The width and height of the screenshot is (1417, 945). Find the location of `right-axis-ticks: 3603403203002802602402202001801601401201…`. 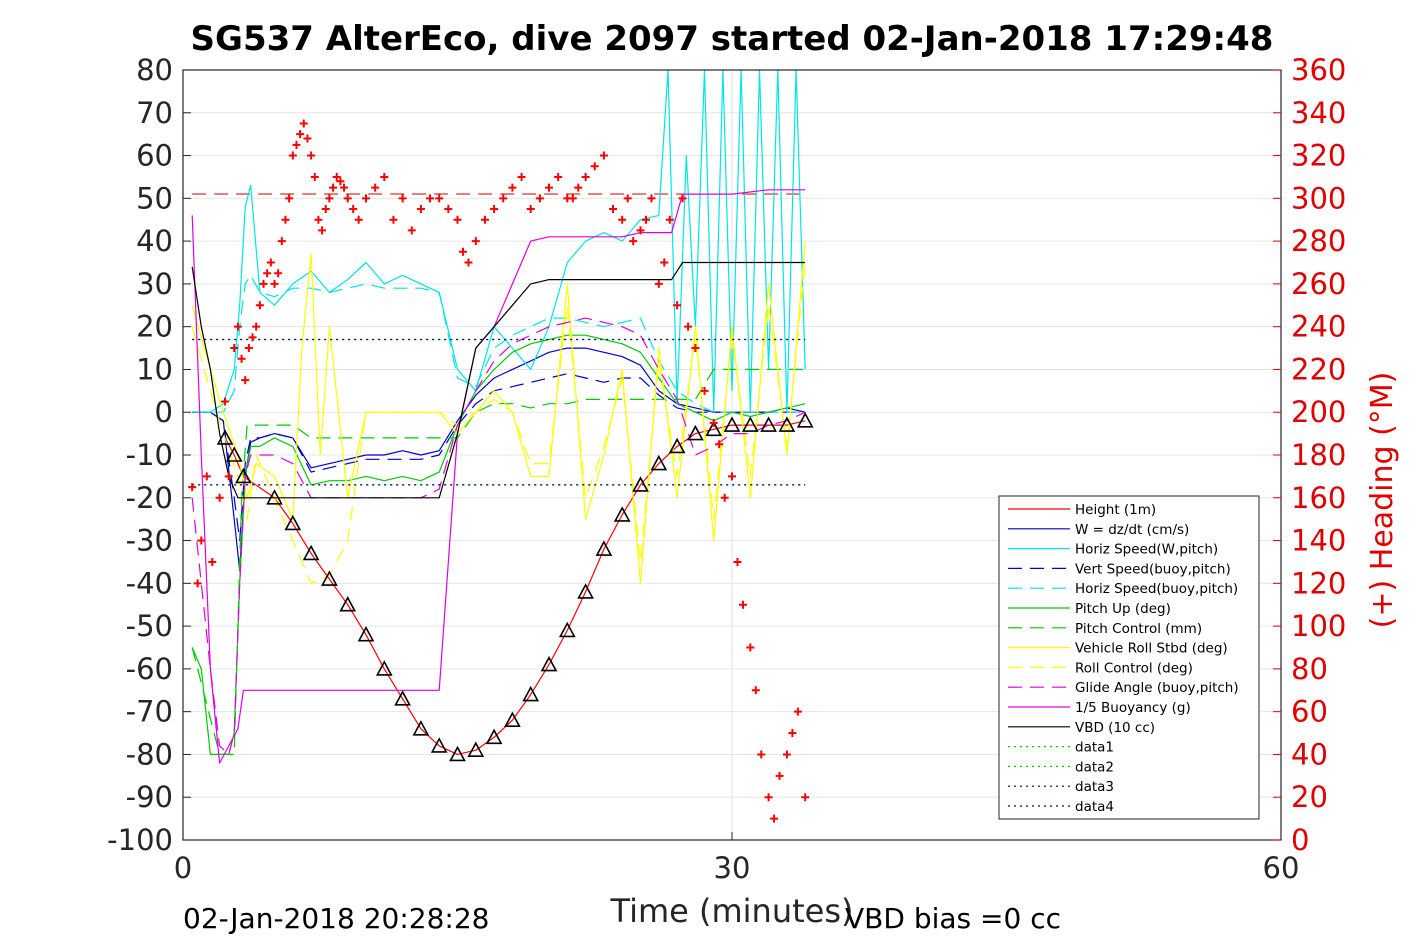

right-axis-ticks: 3603403203002802602402202001801601401201… is located at coordinates (1309, 455).